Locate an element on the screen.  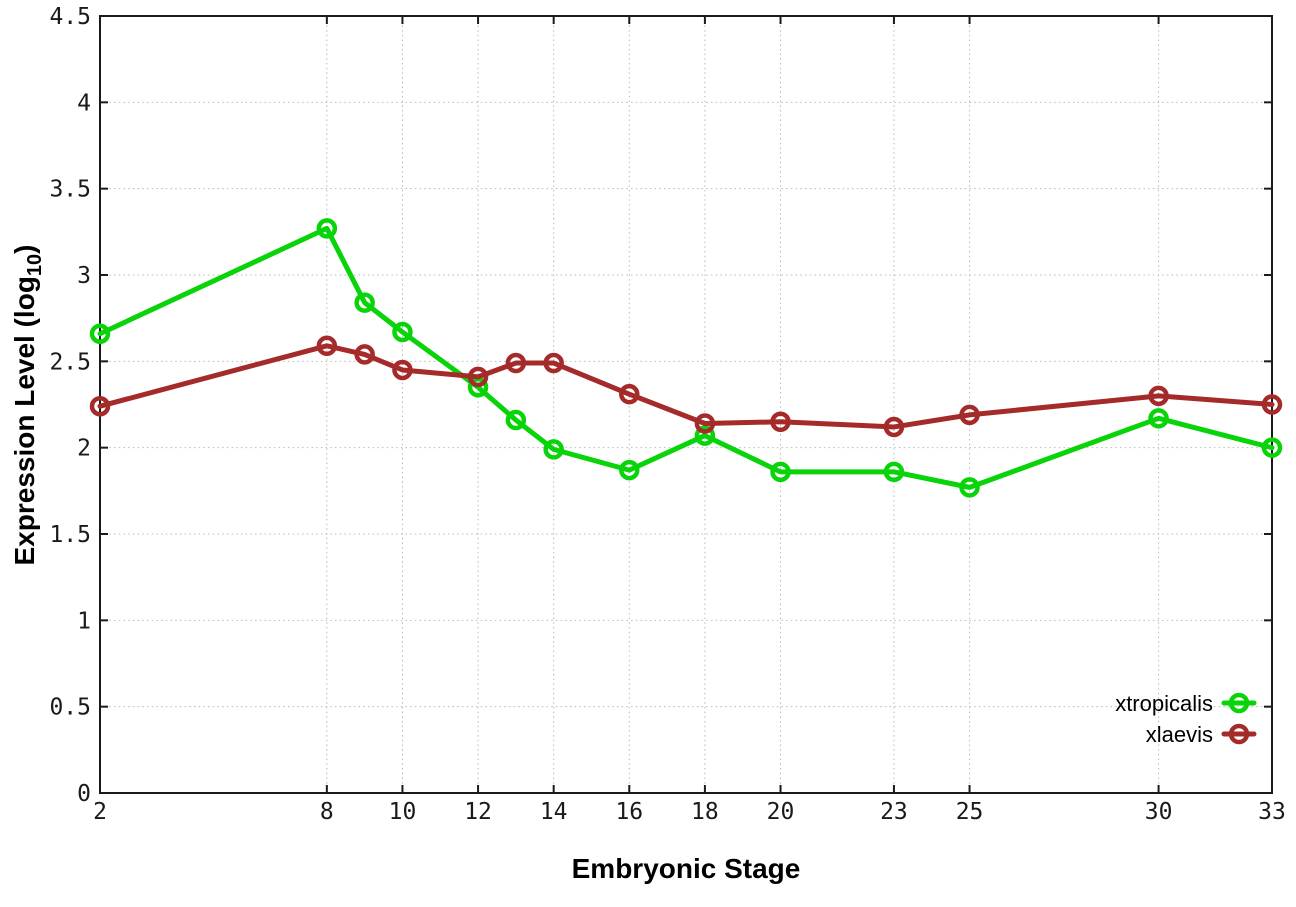
x-tick-label: 2 is located at coordinates (100, 812).